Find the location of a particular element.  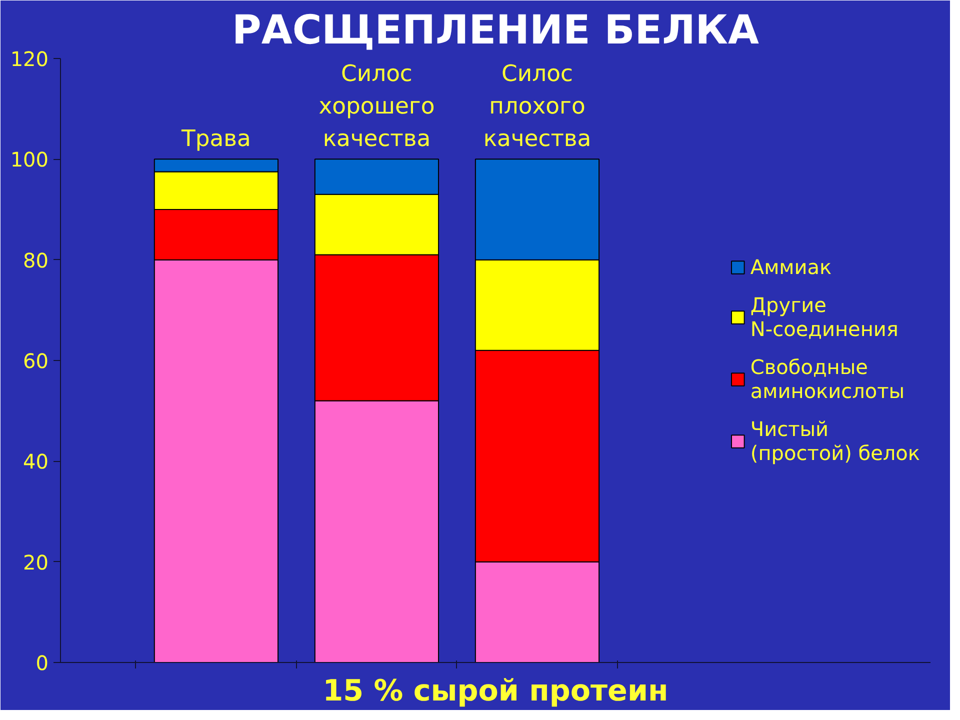

legend-label: Чистый (простой) белок is located at coordinates (835, 441).